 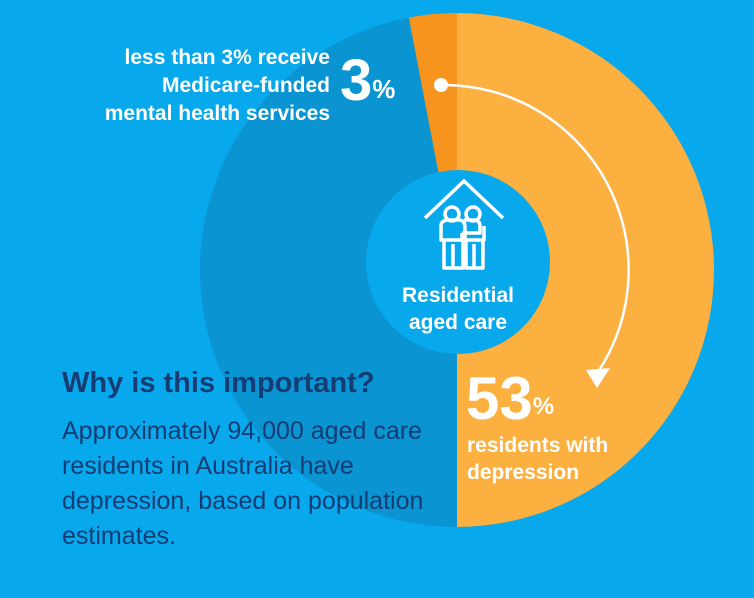 I want to click on heading: Why is this important?, so click(x=218, y=383).